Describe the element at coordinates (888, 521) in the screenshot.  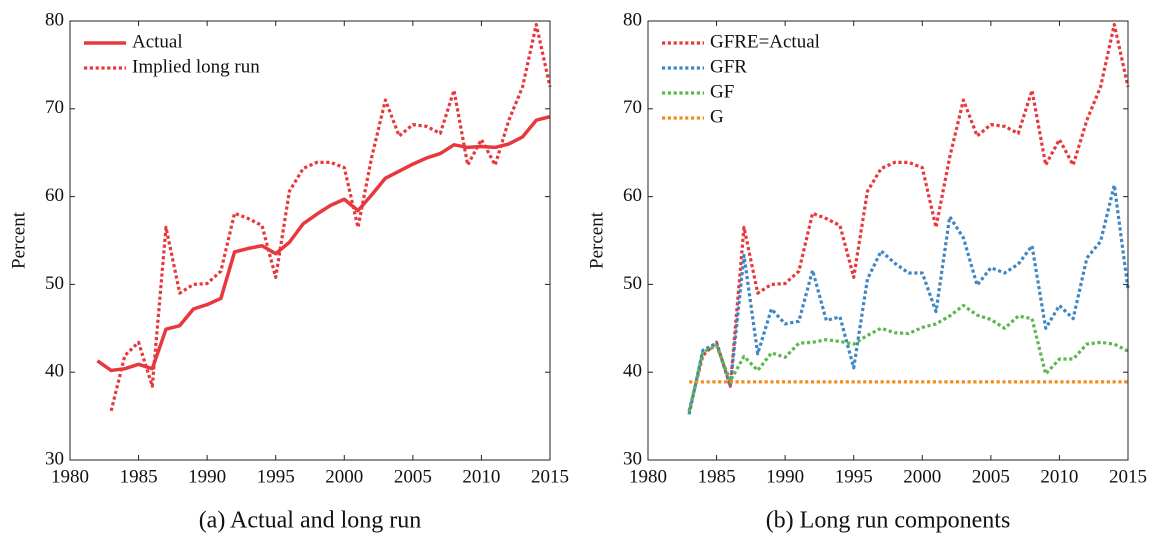
I see `caption: (b) Long run components` at that location.